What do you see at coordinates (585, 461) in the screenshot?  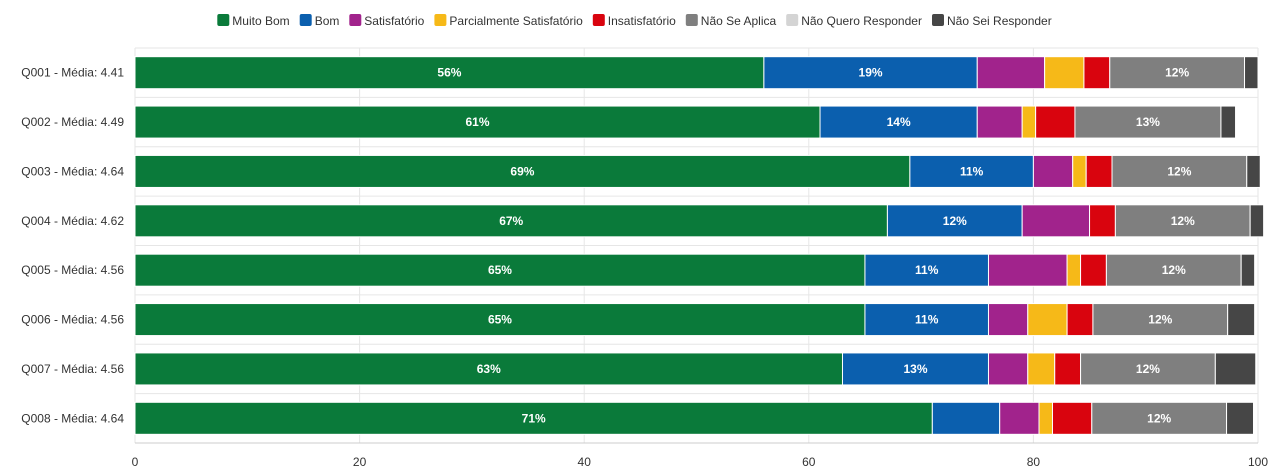 I see `x-tick-label: 40` at bounding box center [585, 461].